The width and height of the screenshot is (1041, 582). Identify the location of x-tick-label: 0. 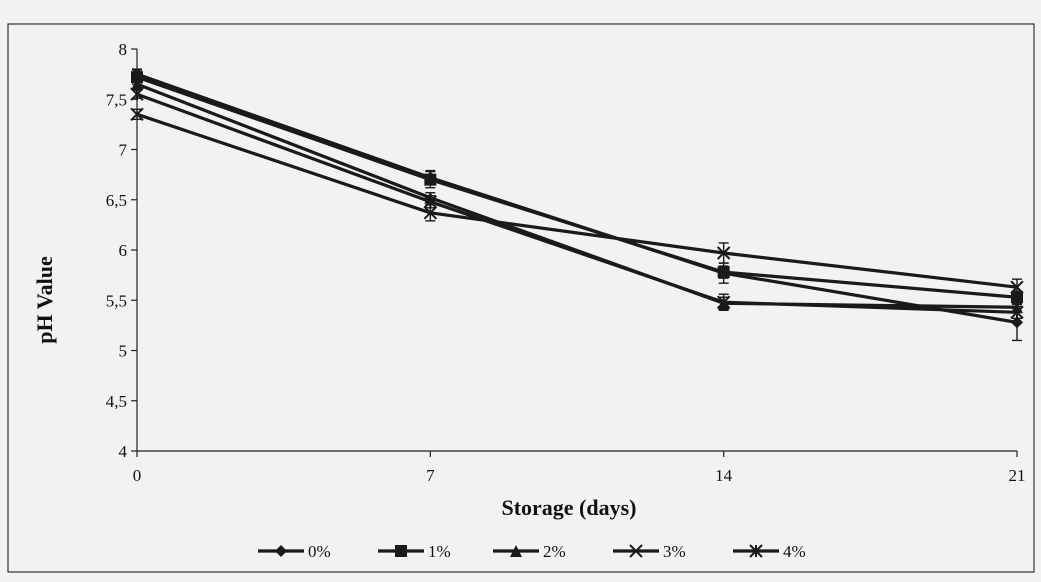
(137, 475).